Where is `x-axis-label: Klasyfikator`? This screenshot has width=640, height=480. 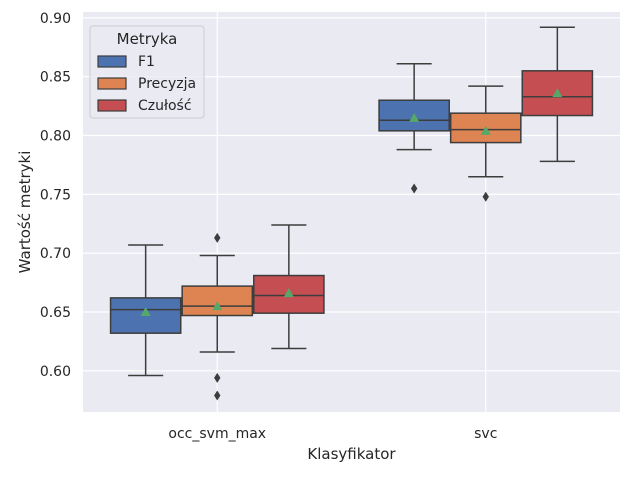 x-axis-label: Klasyfikator is located at coordinates (351, 454).